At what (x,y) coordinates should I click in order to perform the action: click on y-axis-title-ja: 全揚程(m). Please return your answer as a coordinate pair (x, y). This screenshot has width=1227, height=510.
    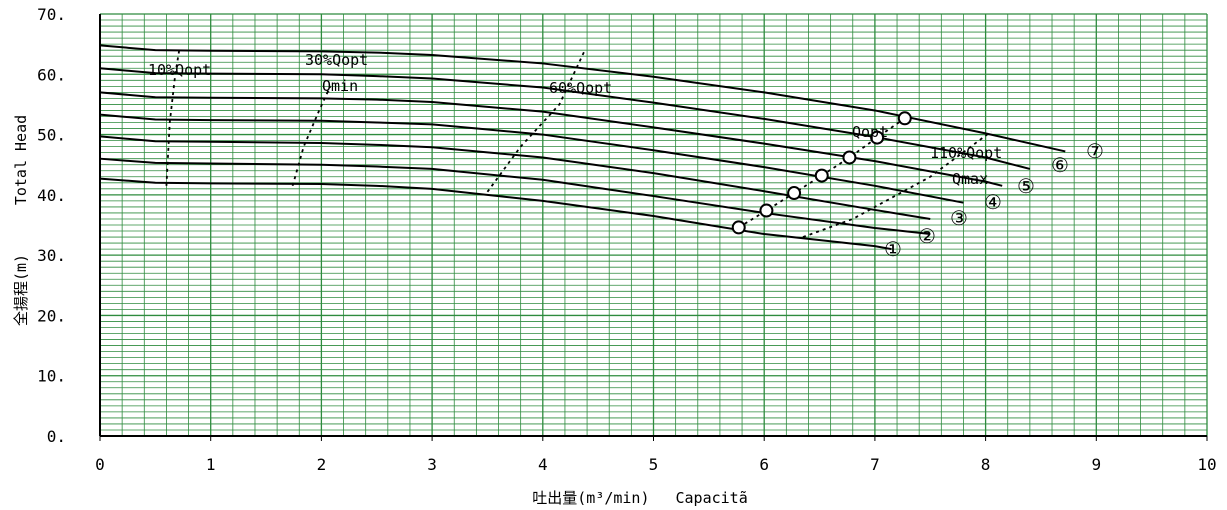
    Looking at the image, I should click on (21, 290).